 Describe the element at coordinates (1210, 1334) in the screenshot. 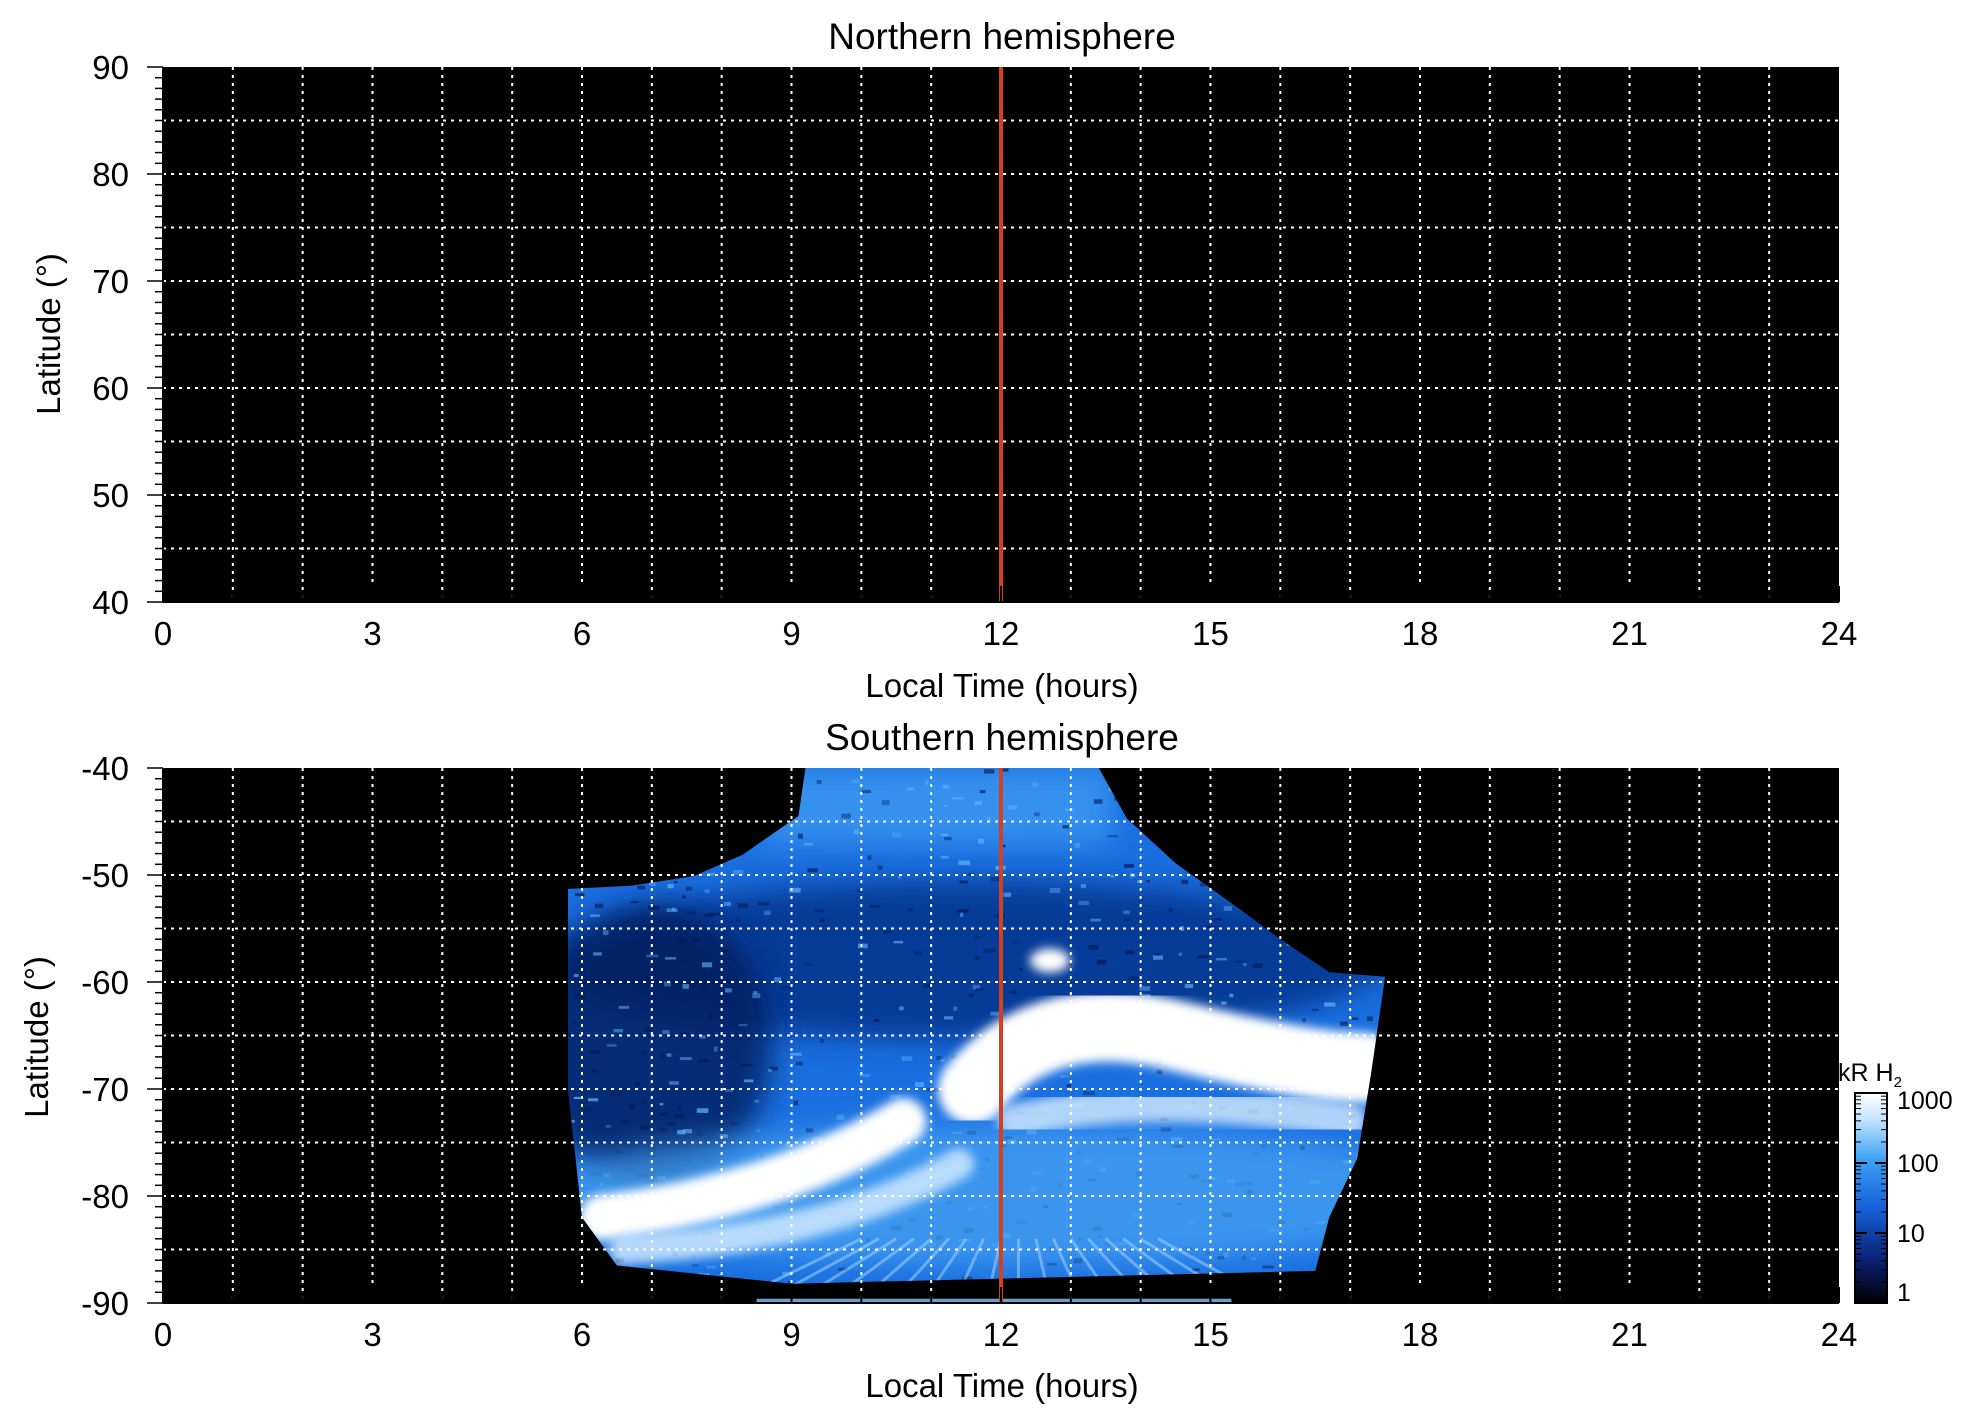

I see `south-x-tick-label: 15` at that location.